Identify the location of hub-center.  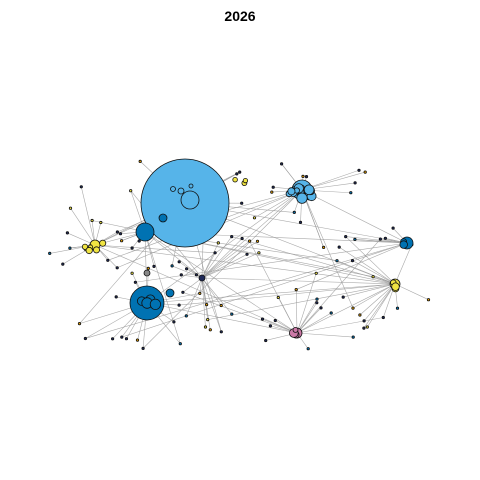
(202, 278).